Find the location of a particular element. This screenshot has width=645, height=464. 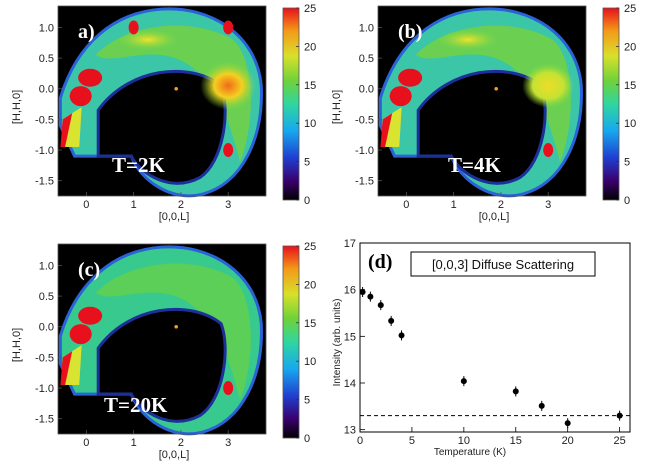

y-tick-label: 15 is located at coordinates (350, 337).